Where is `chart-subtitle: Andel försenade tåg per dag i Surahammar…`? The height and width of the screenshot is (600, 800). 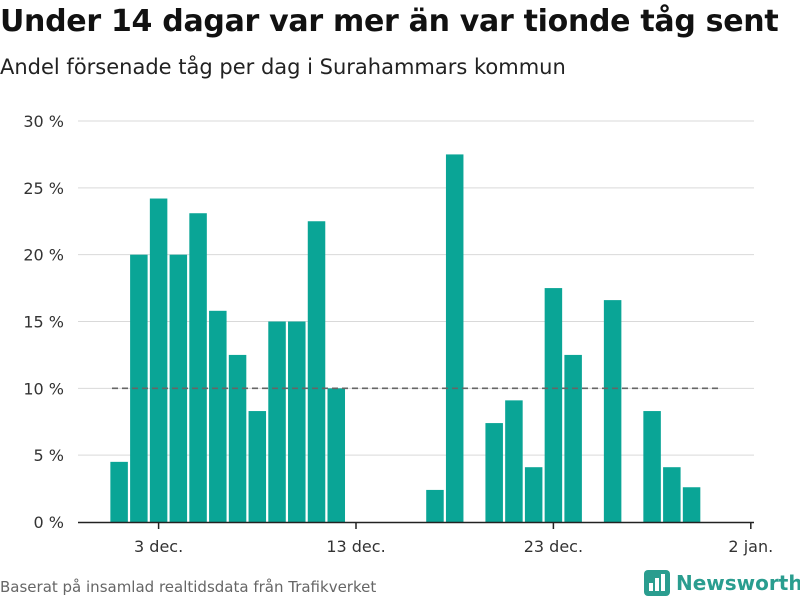 chart-subtitle: Andel försenade tåg per dag i Surahammar… is located at coordinates (283, 67).